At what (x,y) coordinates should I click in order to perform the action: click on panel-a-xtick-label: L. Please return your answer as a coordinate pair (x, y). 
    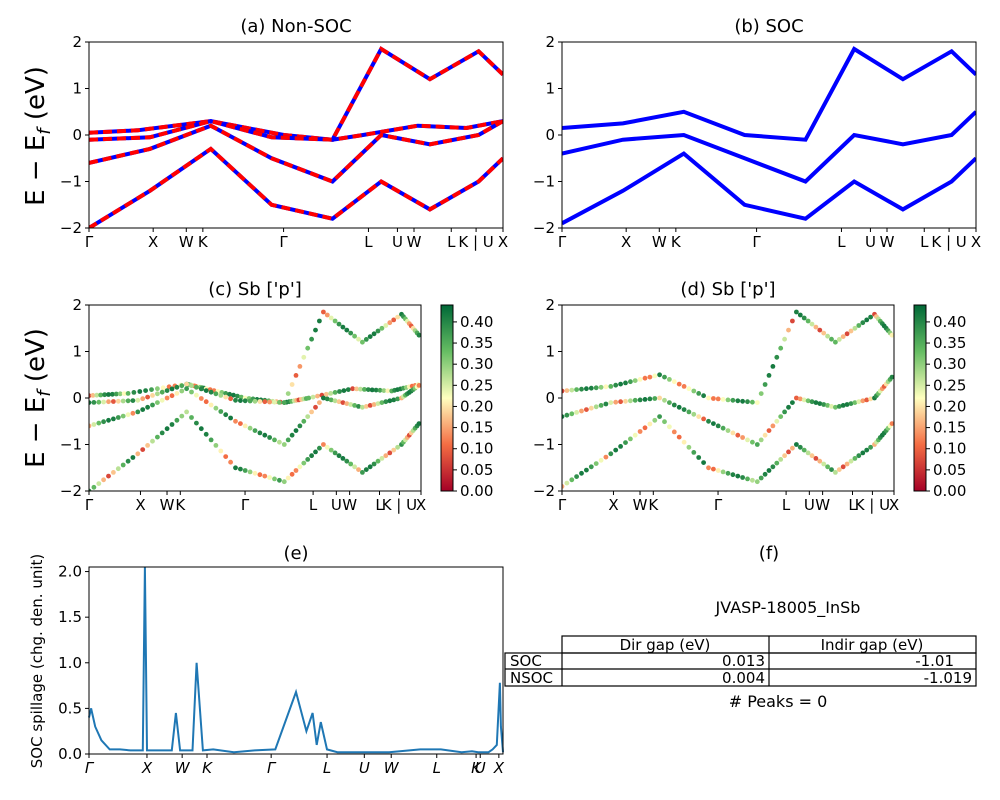
    Looking at the image, I should click on (368, 242).